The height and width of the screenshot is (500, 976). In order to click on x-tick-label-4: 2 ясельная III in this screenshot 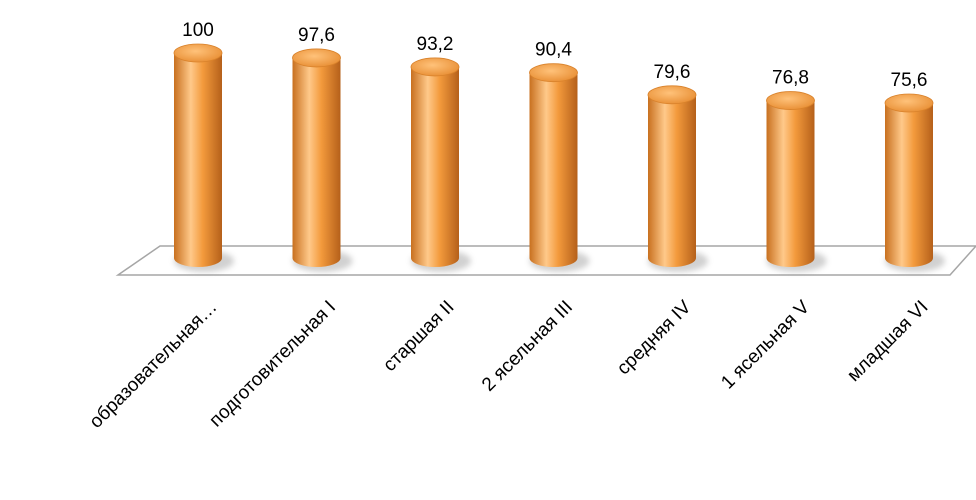, I will do `click(527, 346)`.